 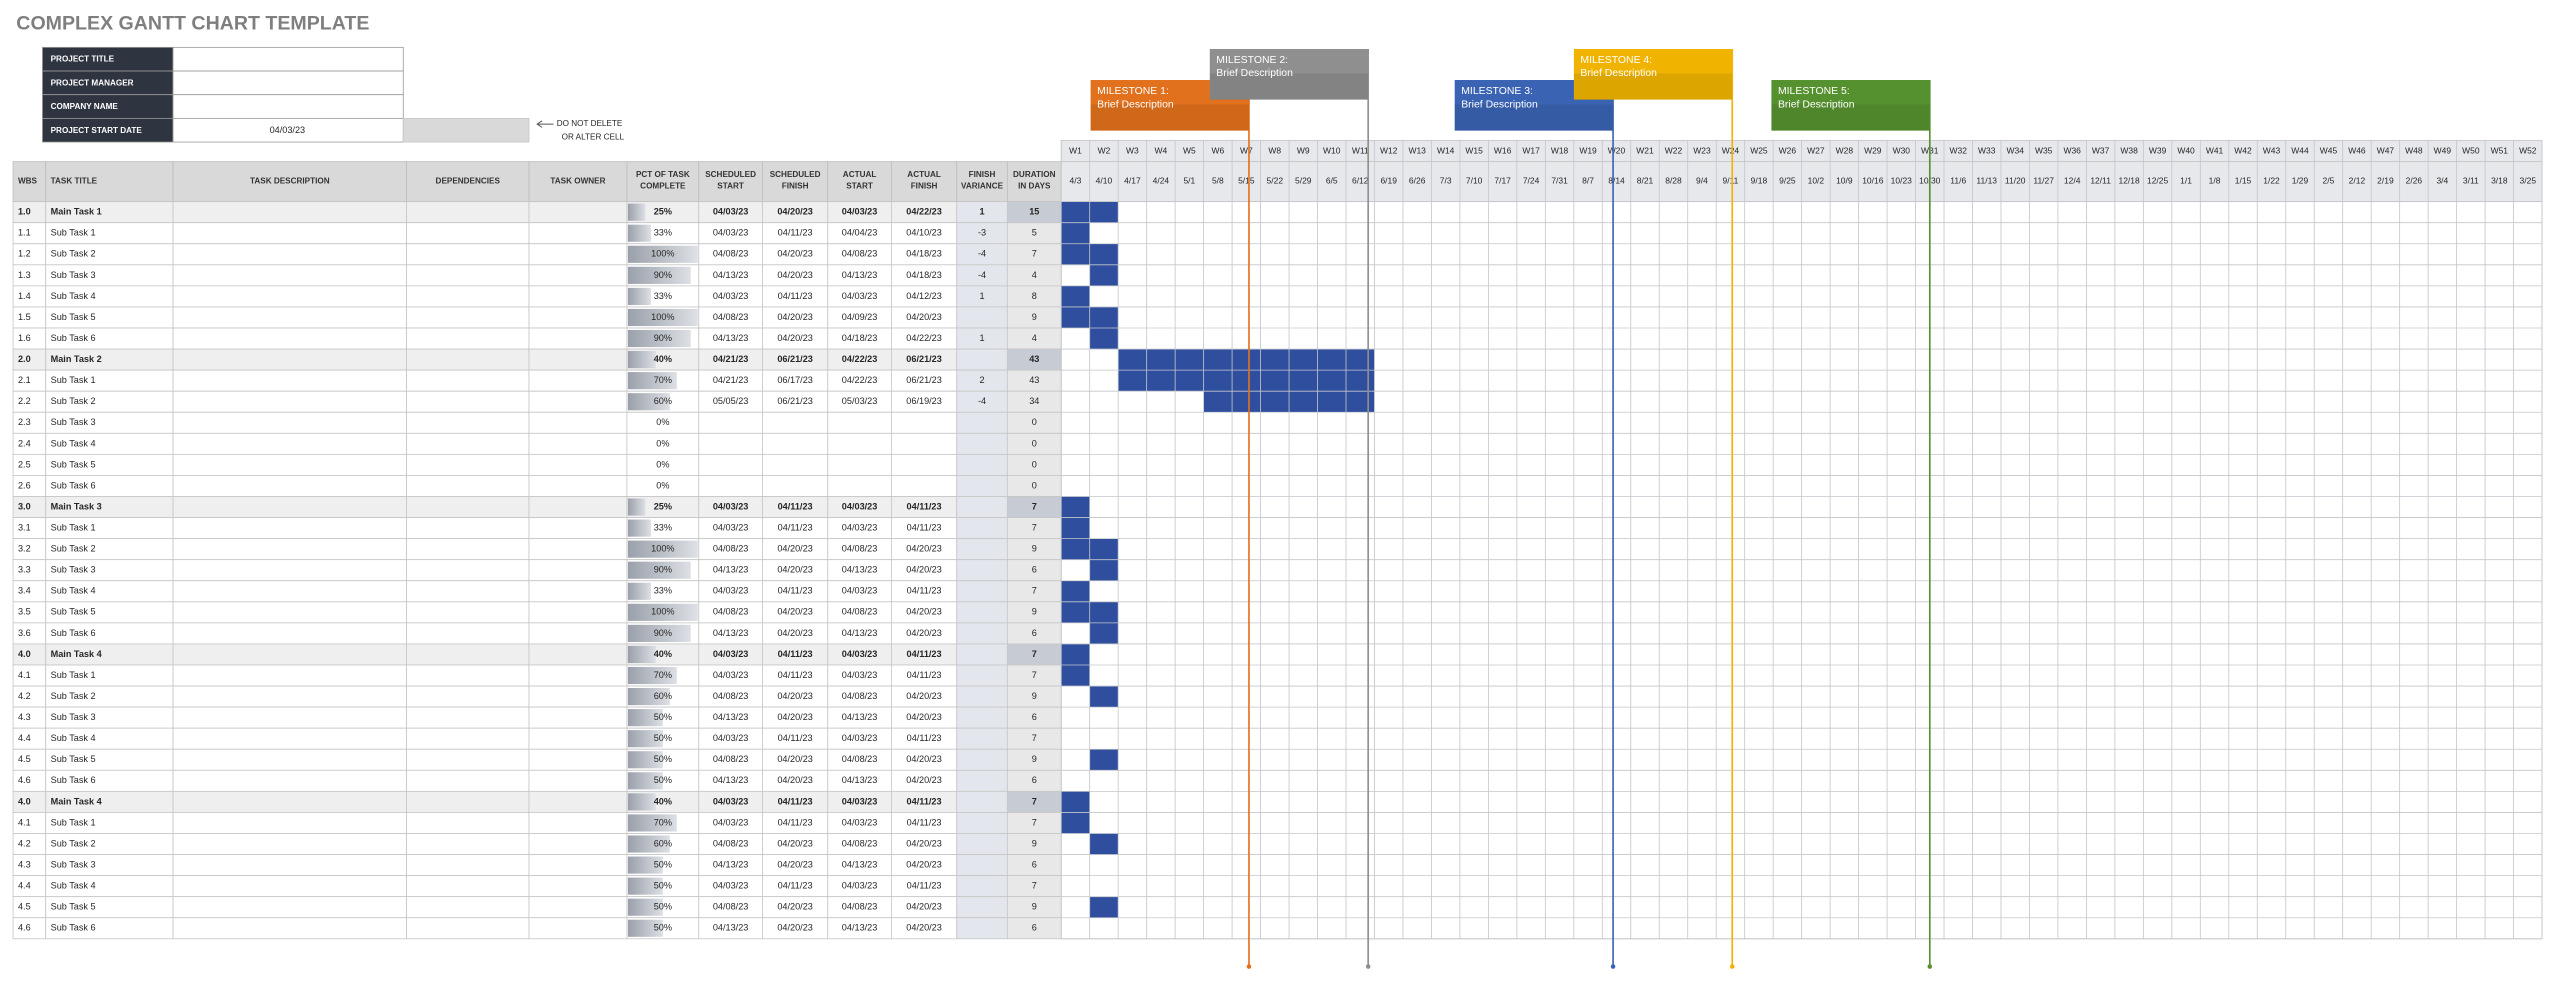 What do you see at coordinates (24, 570) in the screenshot?
I see `cell-wbs: 3.3` at bounding box center [24, 570].